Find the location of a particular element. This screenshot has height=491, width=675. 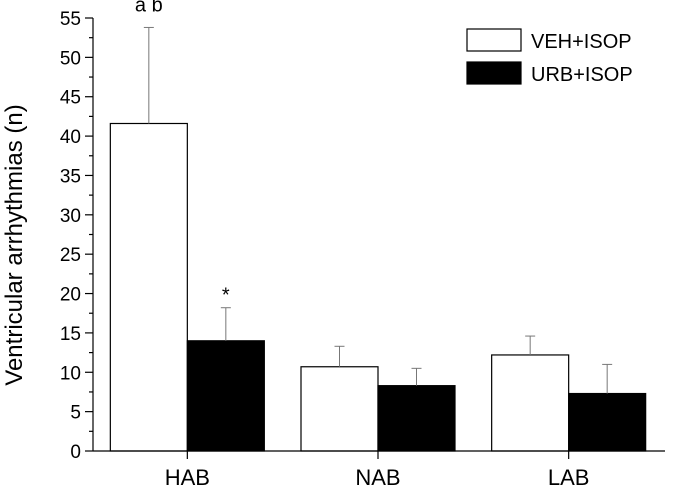

y-tick-label: 0 is located at coordinates (75, 452).